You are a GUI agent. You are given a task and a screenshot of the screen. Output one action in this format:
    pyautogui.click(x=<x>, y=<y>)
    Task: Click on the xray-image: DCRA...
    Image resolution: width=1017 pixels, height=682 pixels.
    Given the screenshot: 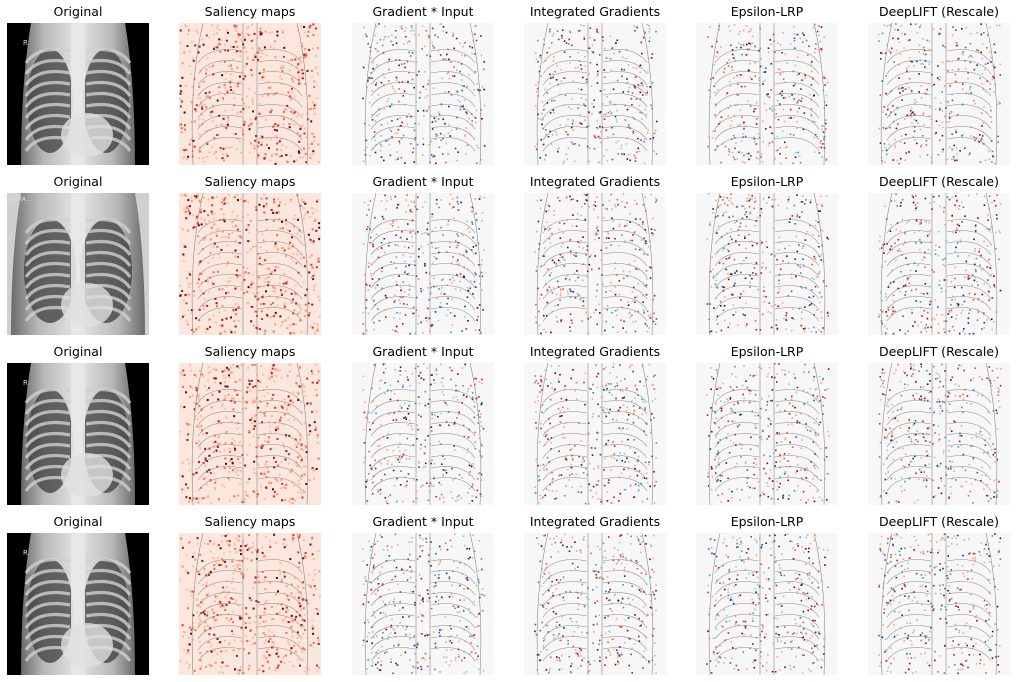 What is the action you would take?
    pyautogui.click(x=78, y=264)
    